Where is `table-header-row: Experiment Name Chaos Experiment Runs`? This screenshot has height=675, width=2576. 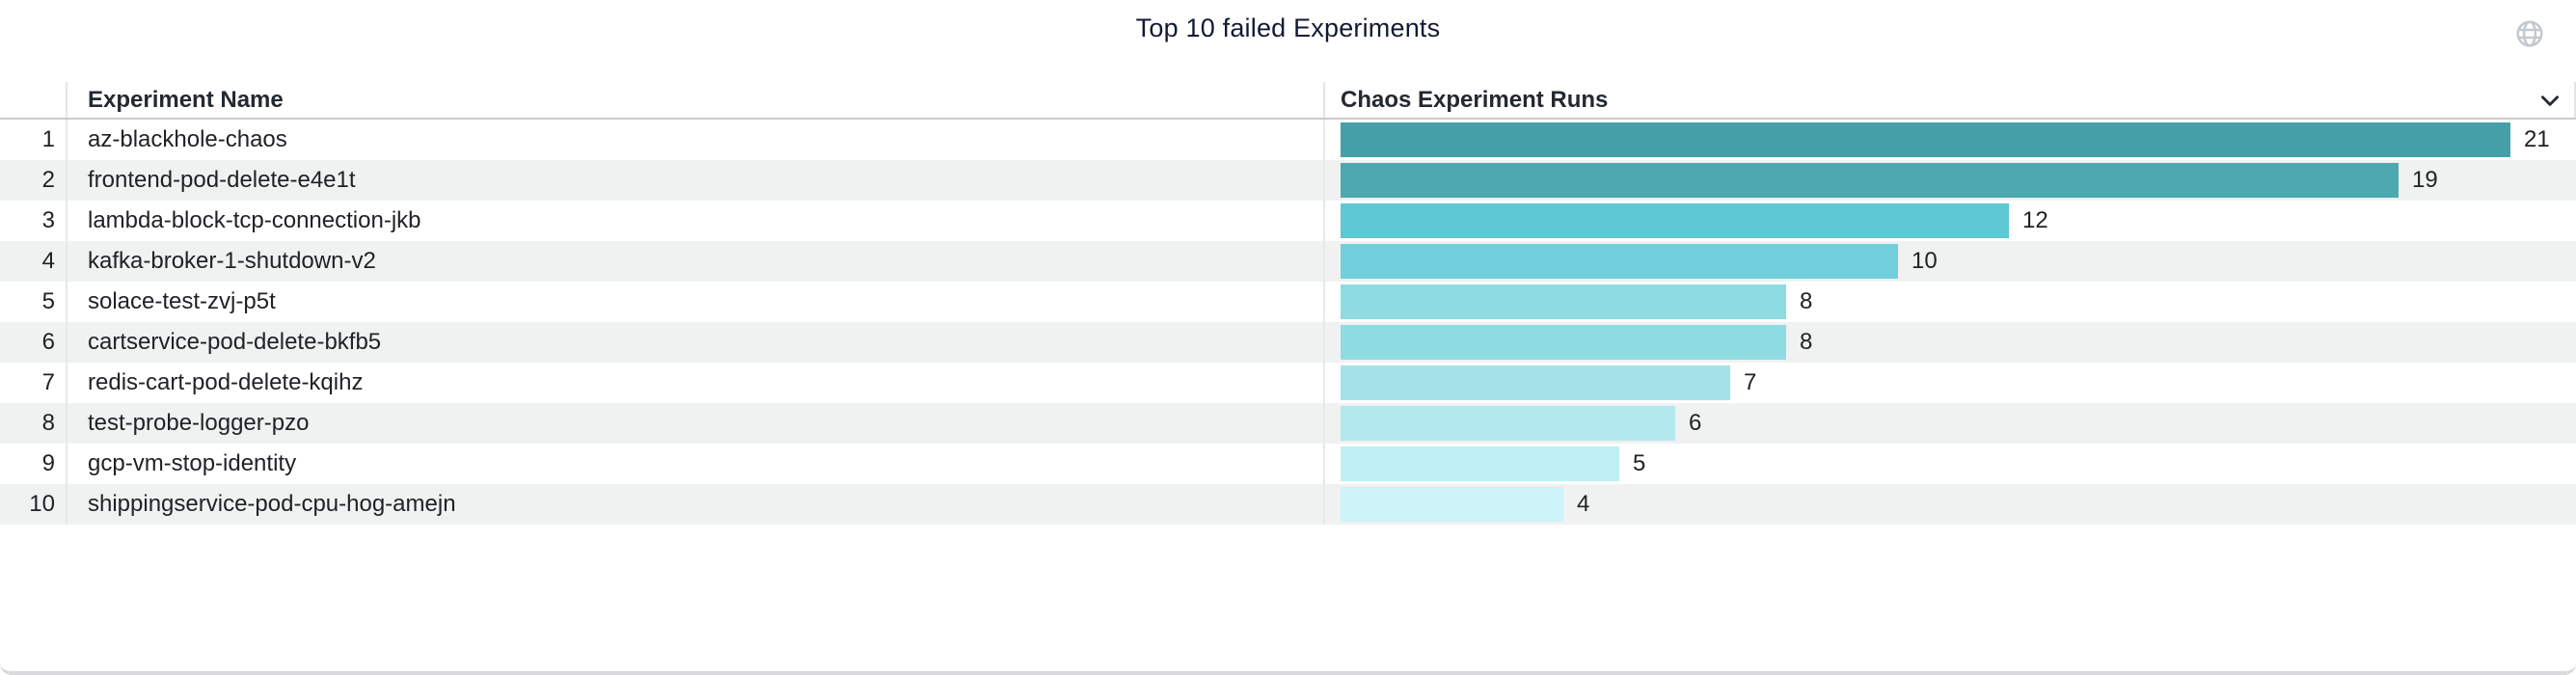 table-header-row: Experiment Name Chaos Experiment Runs is located at coordinates (1288, 101).